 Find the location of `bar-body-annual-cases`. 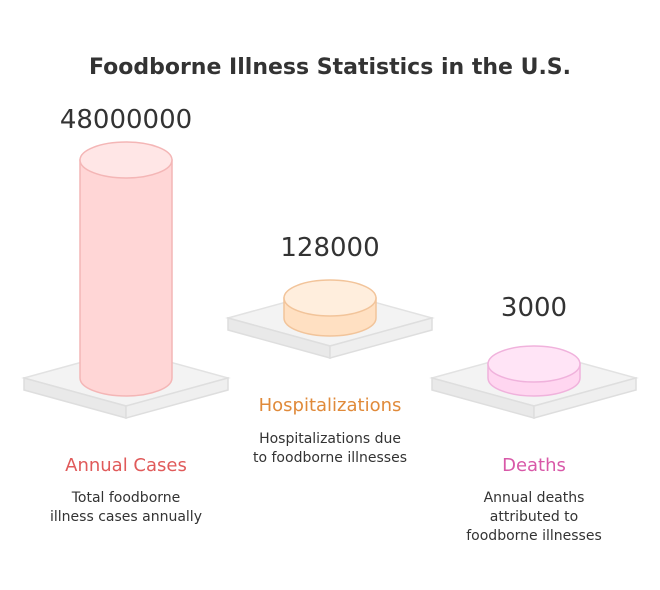

bar-body-annual-cases is located at coordinates (126, 278).